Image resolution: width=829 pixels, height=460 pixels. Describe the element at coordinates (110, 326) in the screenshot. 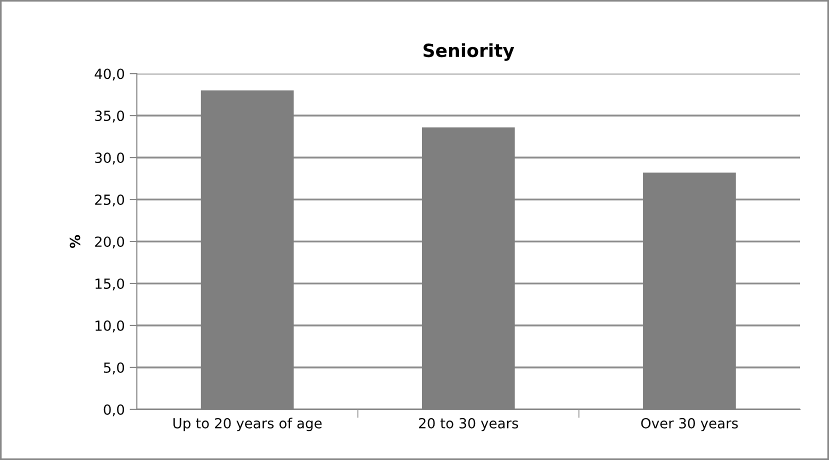

I see `y-tick-label: 10,0` at that location.